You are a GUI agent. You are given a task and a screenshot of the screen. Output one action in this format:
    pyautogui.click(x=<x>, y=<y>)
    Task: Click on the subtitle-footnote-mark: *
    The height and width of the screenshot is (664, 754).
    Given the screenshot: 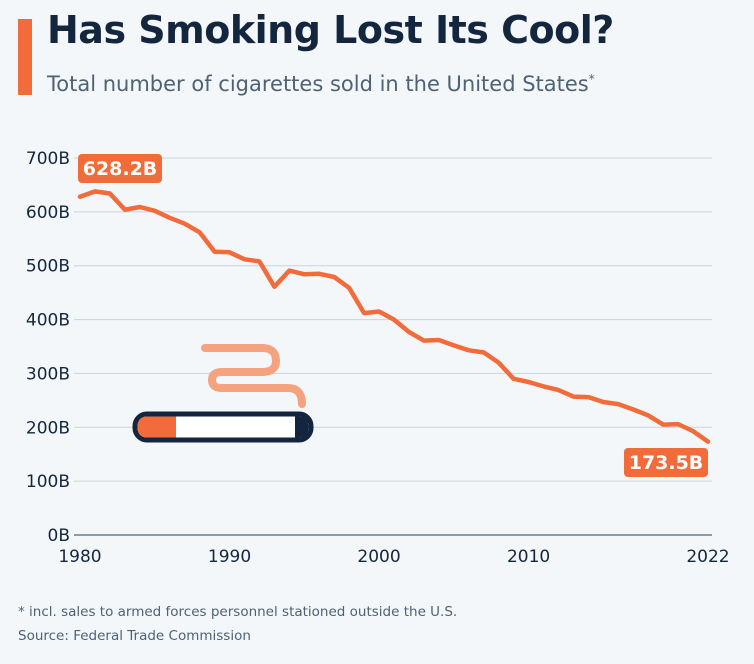 What is the action you would take?
    pyautogui.click(x=591, y=79)
    